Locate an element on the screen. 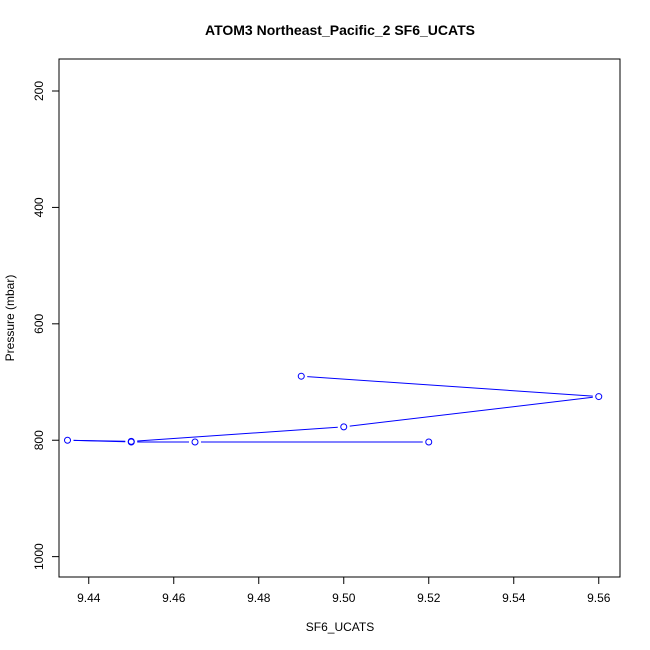  x-tick-label: 9.48 is located at coordinates (259, 598).